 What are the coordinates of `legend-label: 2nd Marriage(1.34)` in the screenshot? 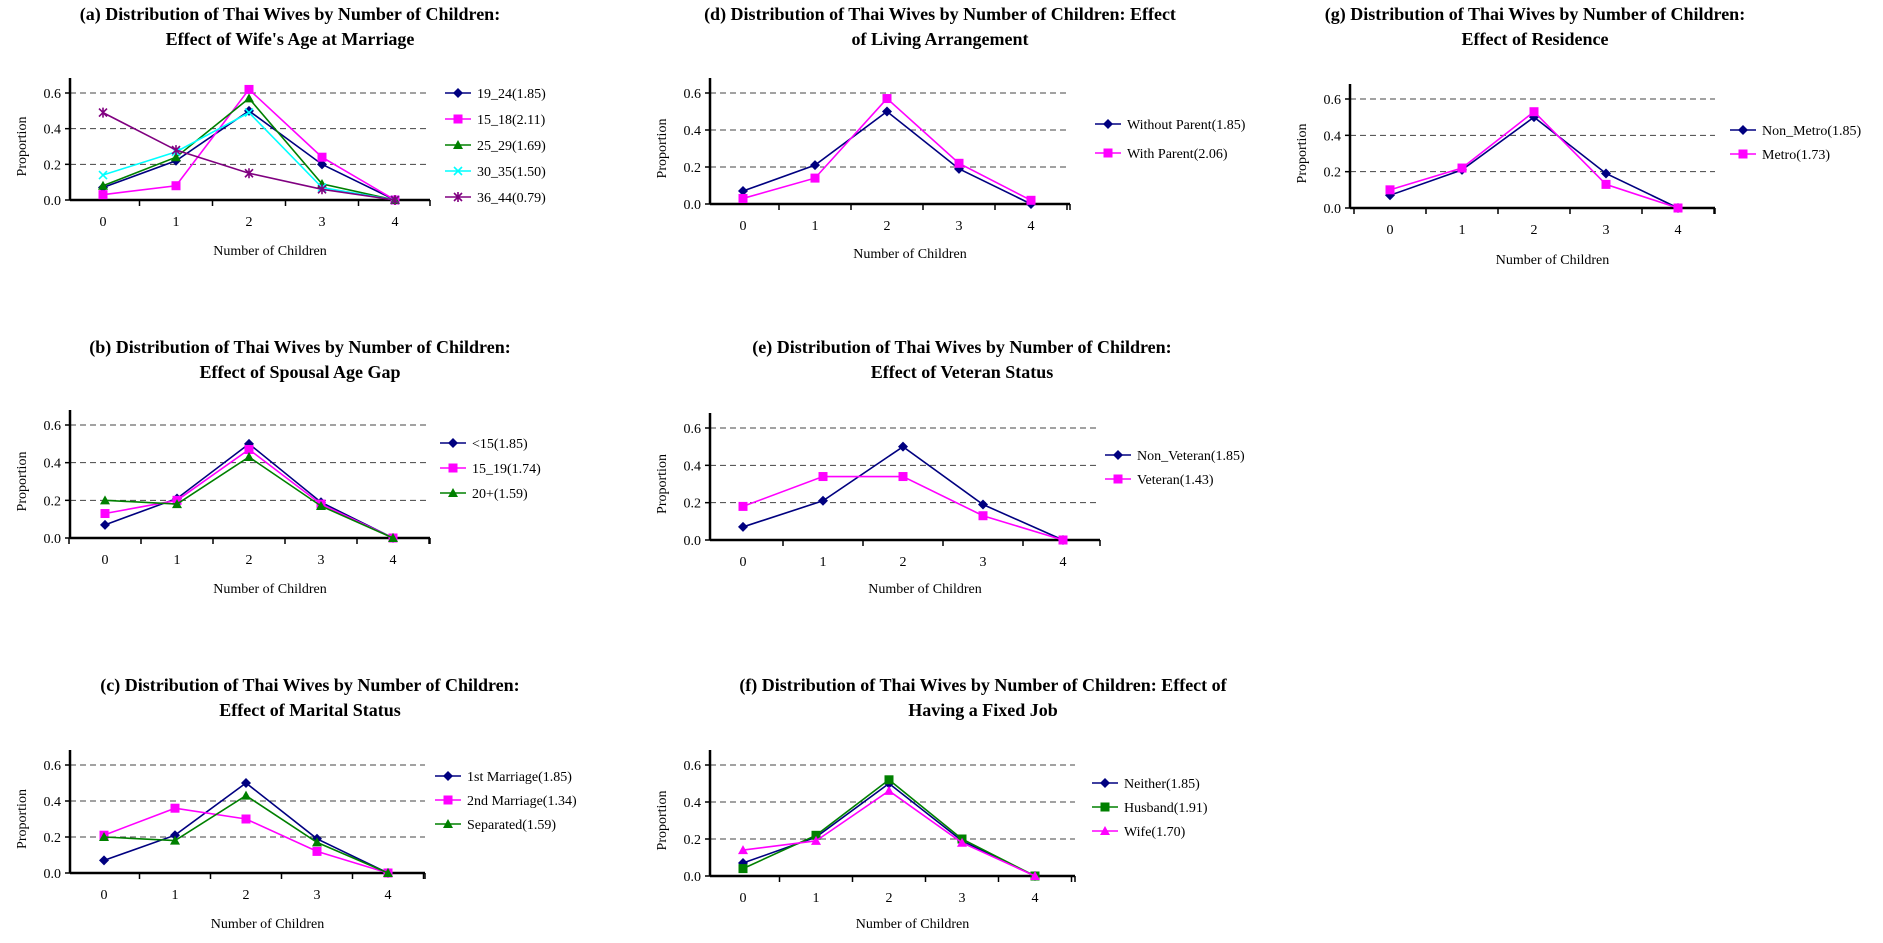 It's located at (522, 801).